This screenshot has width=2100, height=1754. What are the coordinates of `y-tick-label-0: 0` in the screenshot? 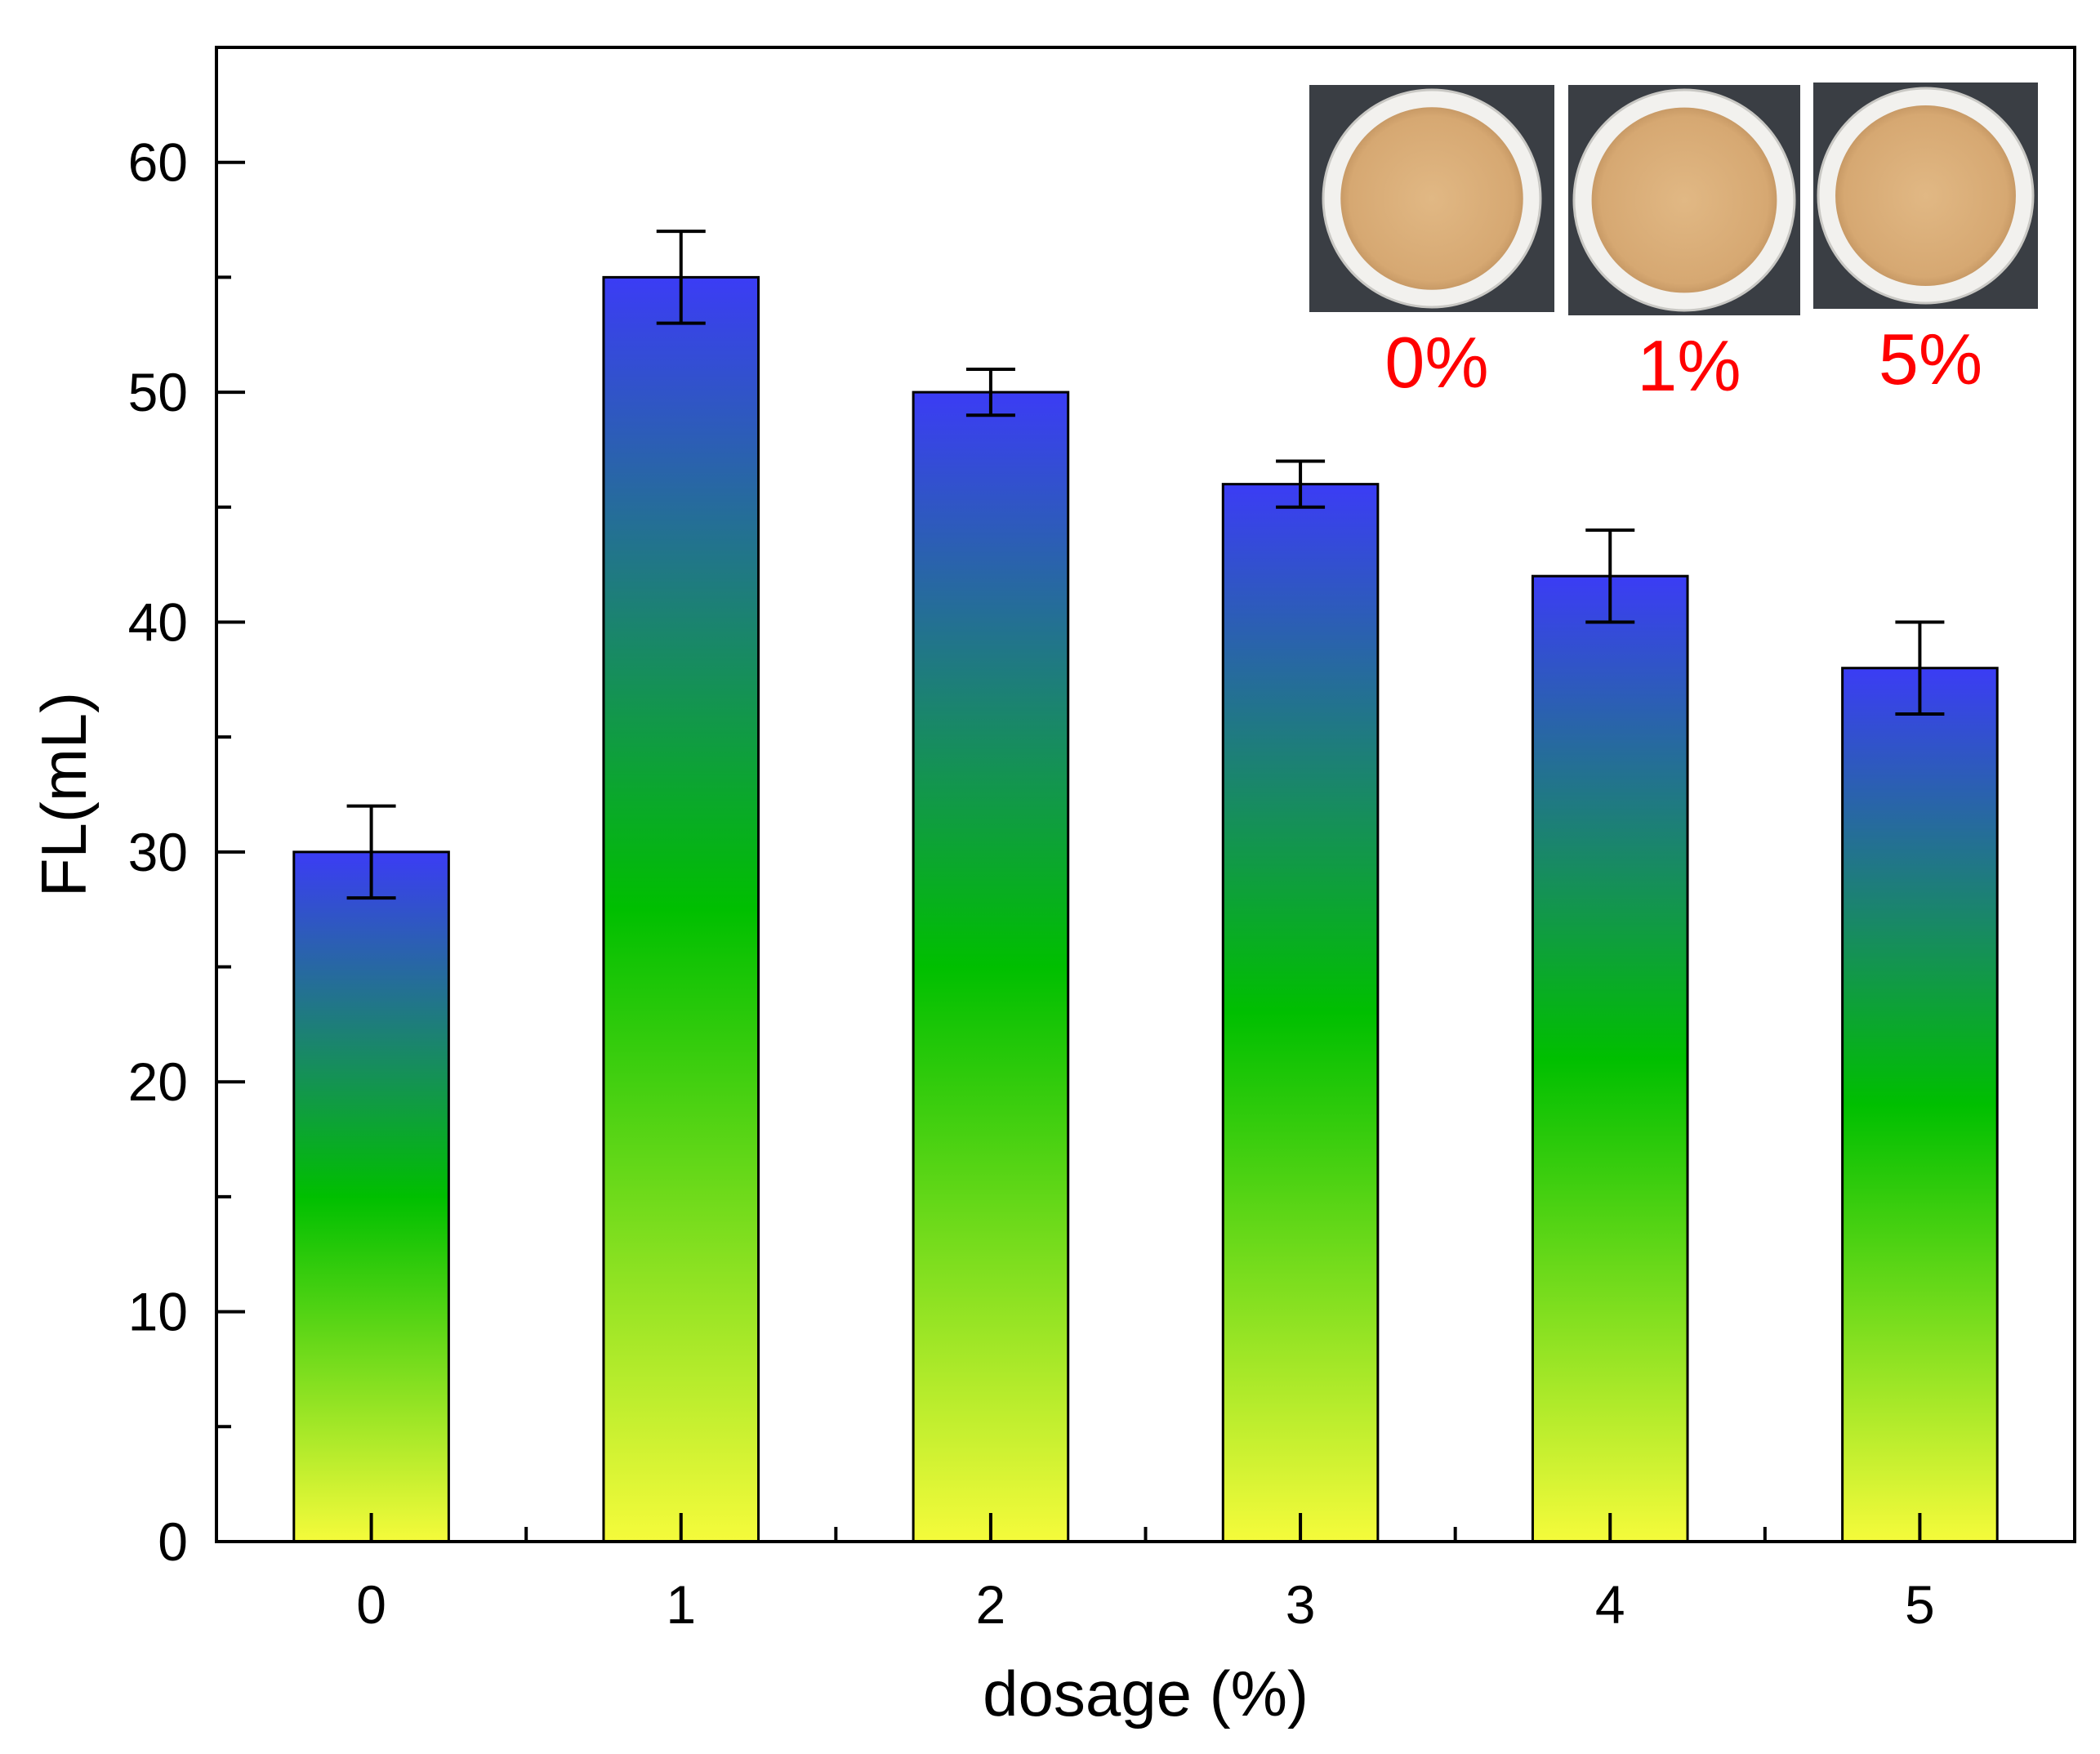 It's located at (173, 1541).